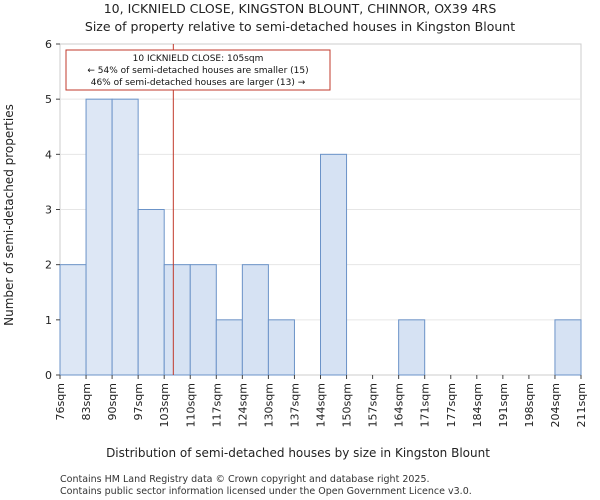 This screenshot has height=500, width=600. What do you see at coordinates (48, 320) in the screenshot?
I see `y-tick-label: 1` at bounding box center [48, 320].